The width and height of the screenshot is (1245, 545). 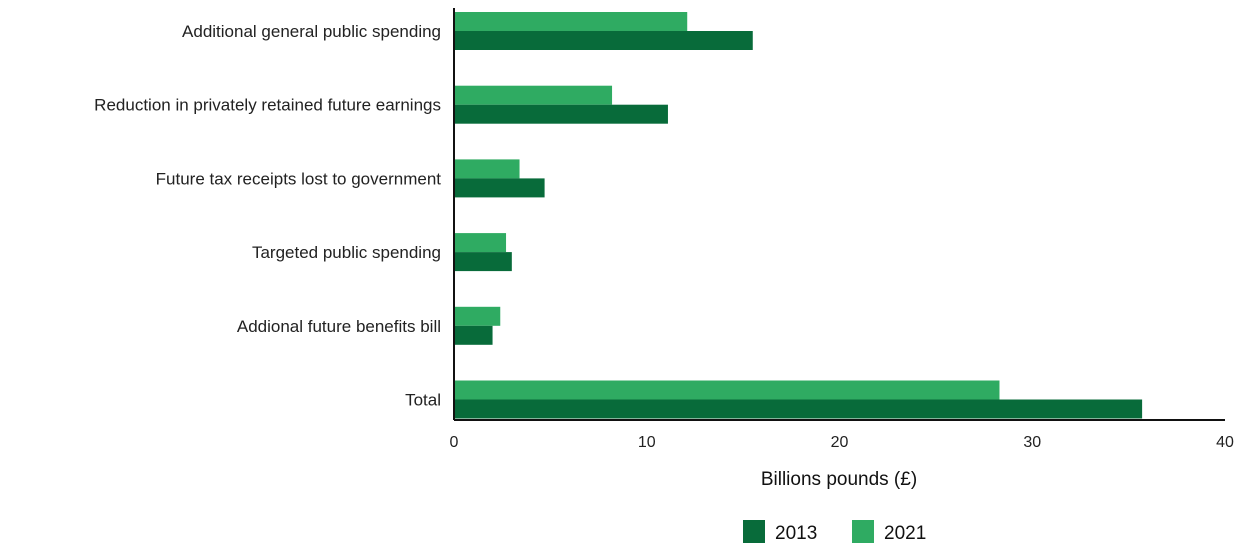 What do you see at coordinates (311, 31) in the screenshot?
I see `category-label: Additional general public spending` at bounding box center [311, 31].